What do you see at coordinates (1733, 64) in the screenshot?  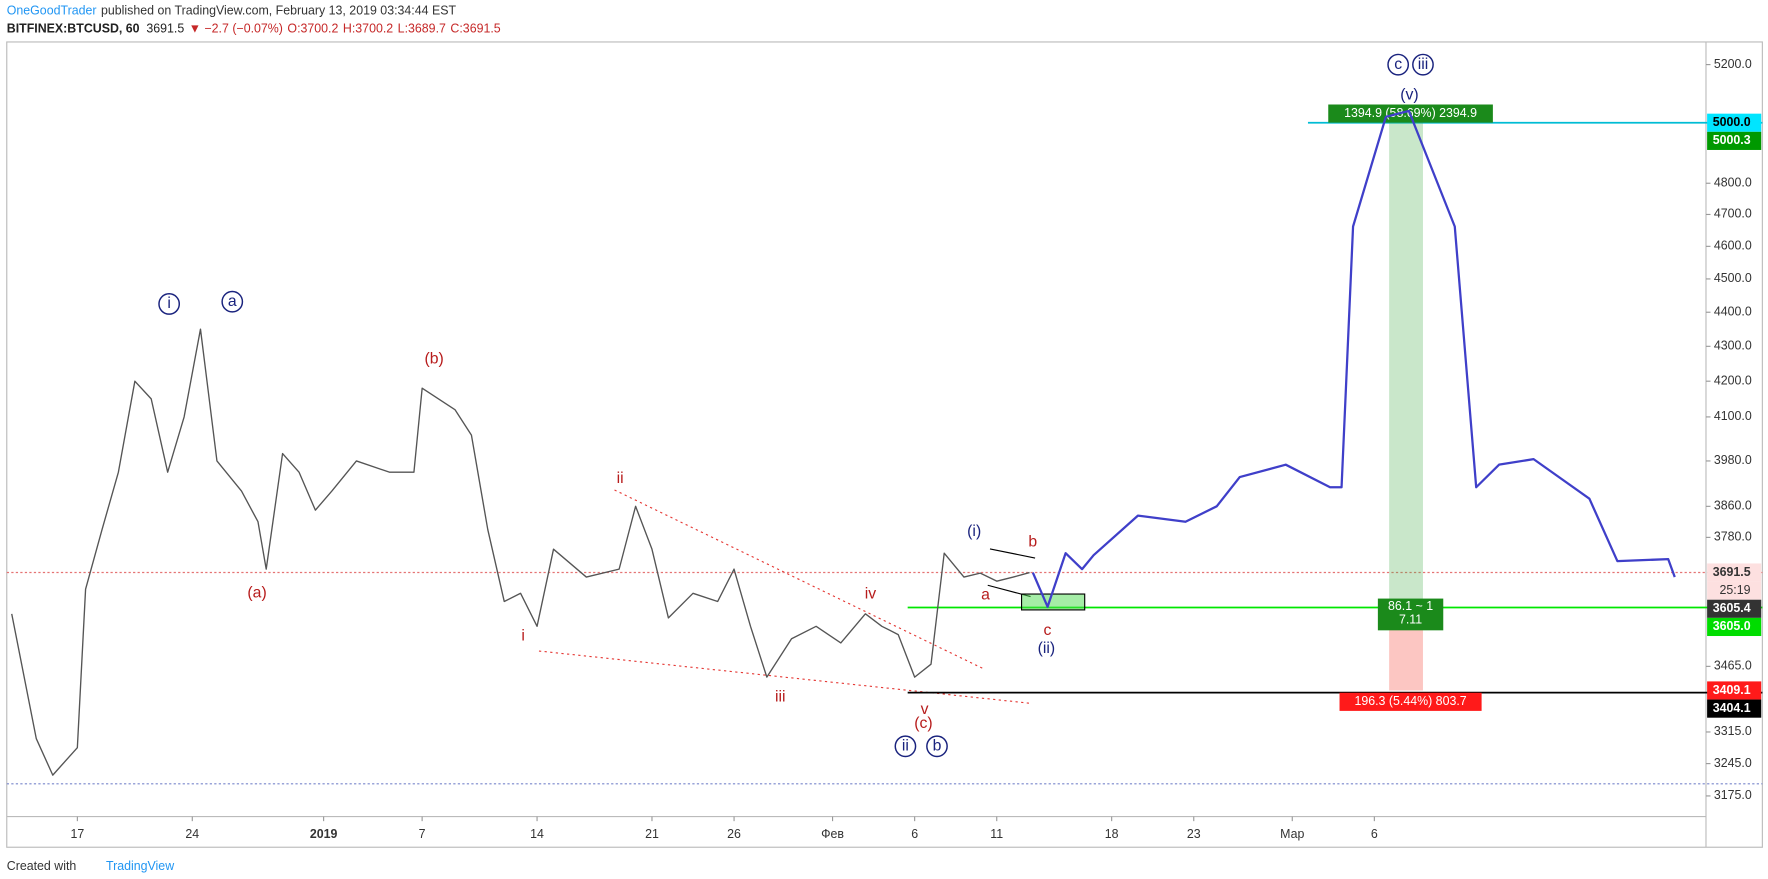 I see `y-tick-label: 5200.0` at bounding box center [1733, 64].